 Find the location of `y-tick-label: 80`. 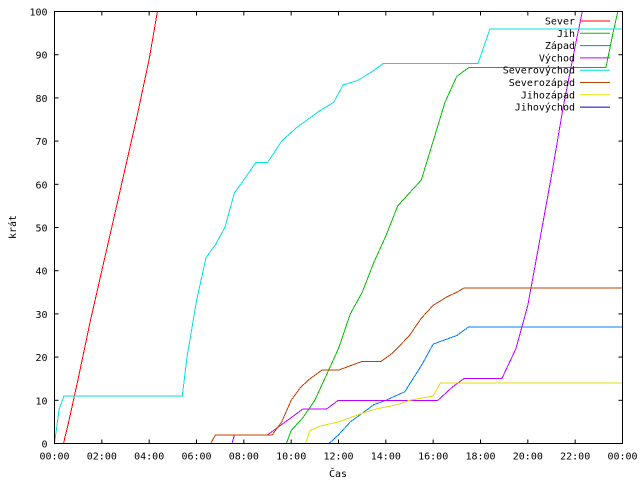

y-tick-label: 80 is located at coordinates (41, 99).